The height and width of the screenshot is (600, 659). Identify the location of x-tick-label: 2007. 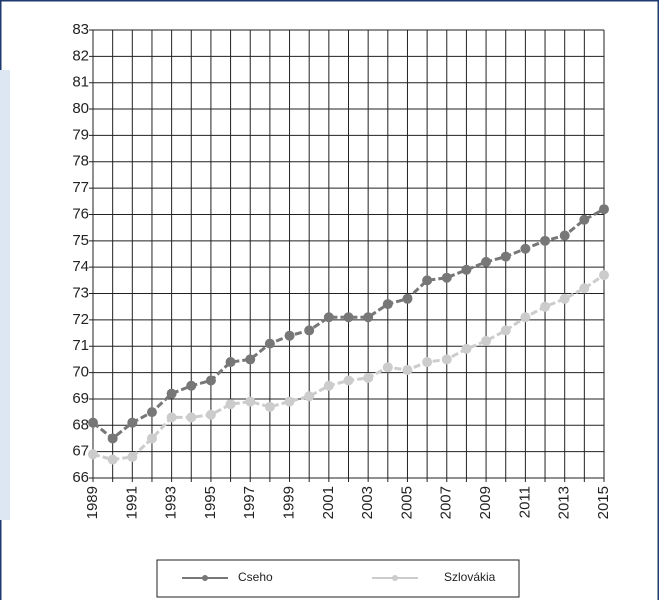
(446, 502).